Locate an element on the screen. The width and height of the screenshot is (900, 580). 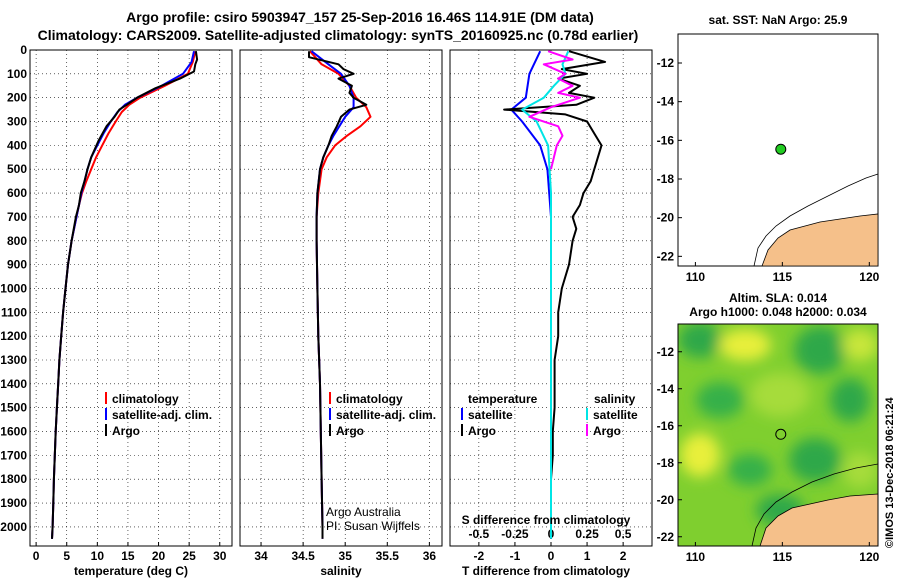
lon-tick-label: 120 is located at coordinates (869, 557).